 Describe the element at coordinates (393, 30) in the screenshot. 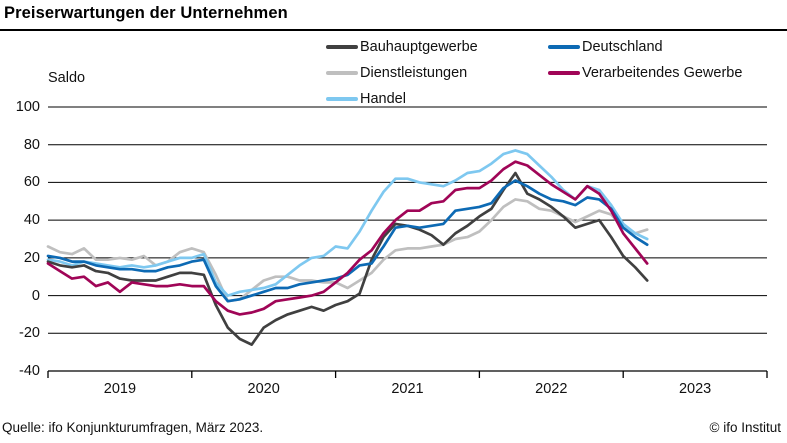

I see `title-divider-rule` at that location.